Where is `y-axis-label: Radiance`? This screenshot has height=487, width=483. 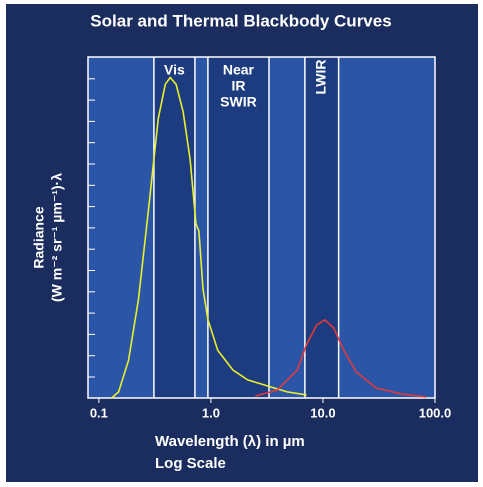 y-axis-label: Radiance is located at coordinates (39, 237).